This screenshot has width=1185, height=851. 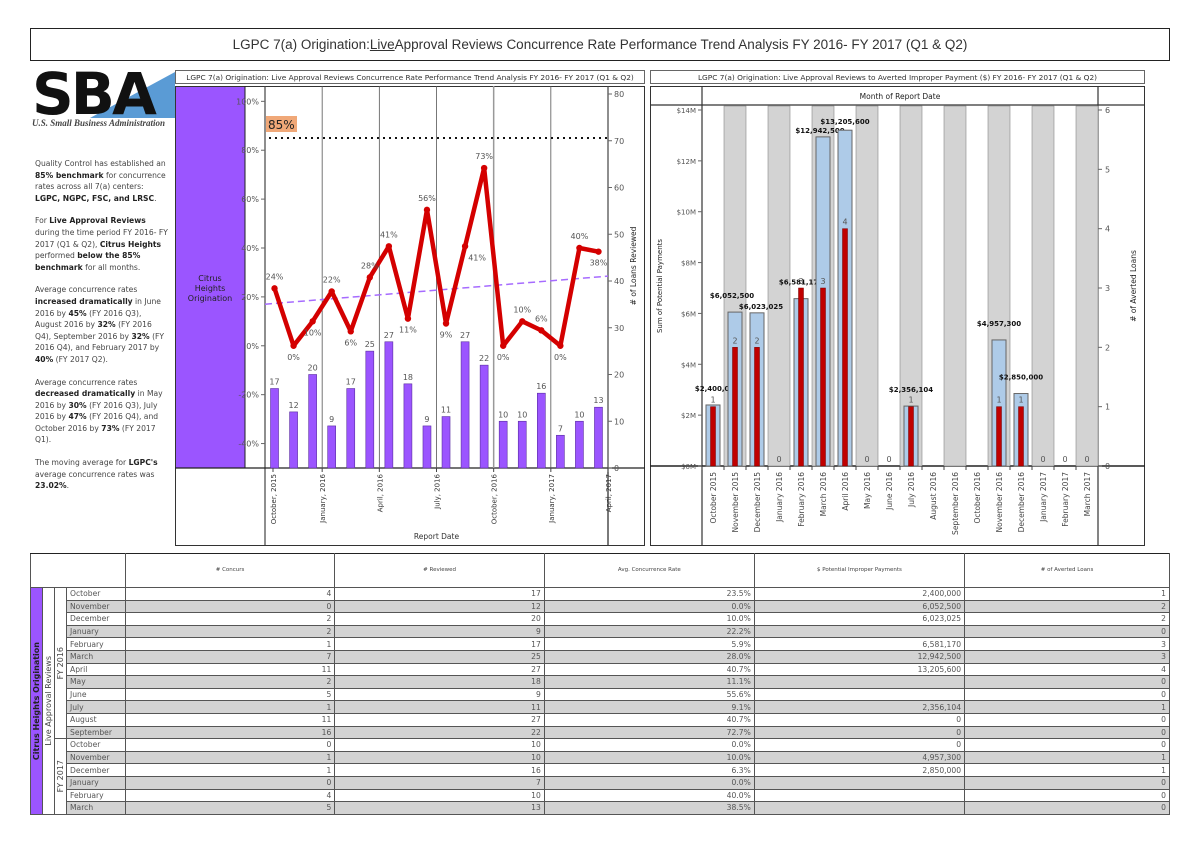 I want to click on payment-bar-label: $6,052,500, so click(x=732, y=296).